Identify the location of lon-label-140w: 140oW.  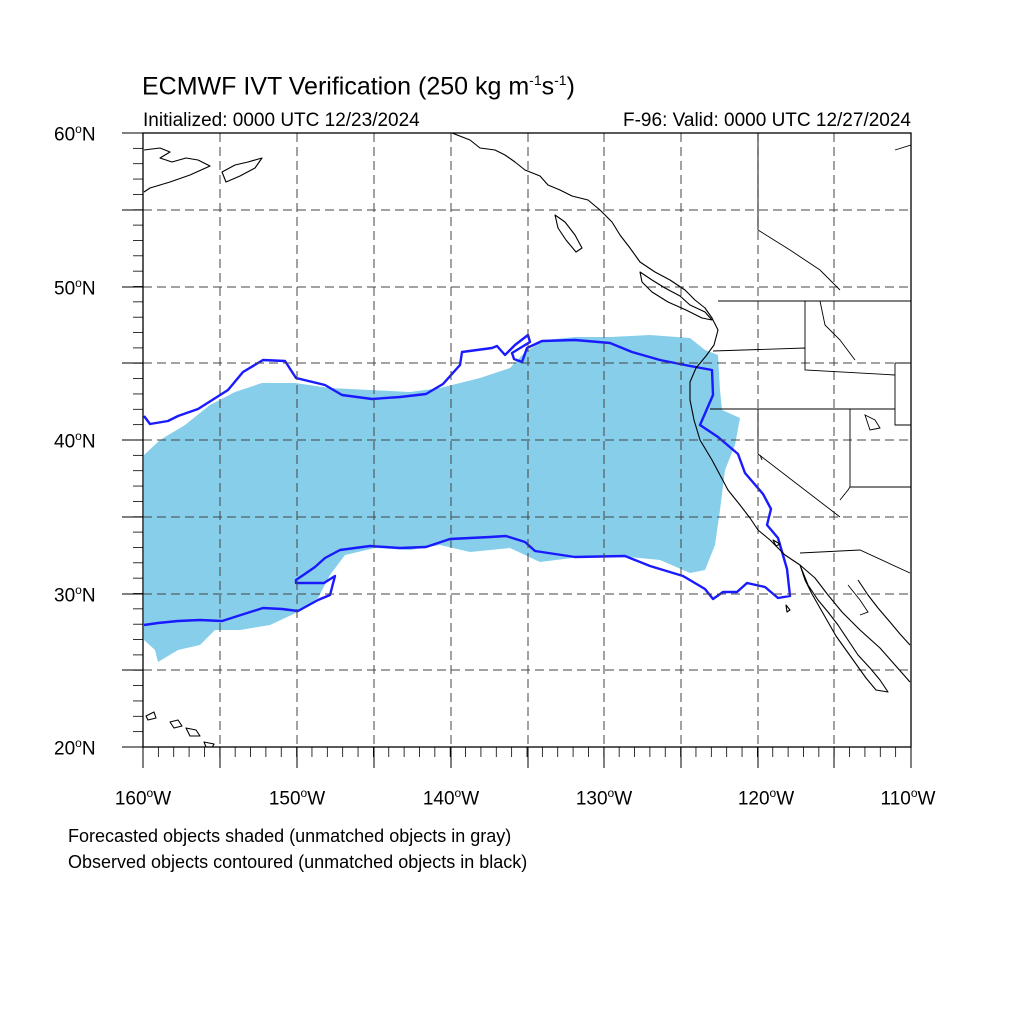
(451, 798).